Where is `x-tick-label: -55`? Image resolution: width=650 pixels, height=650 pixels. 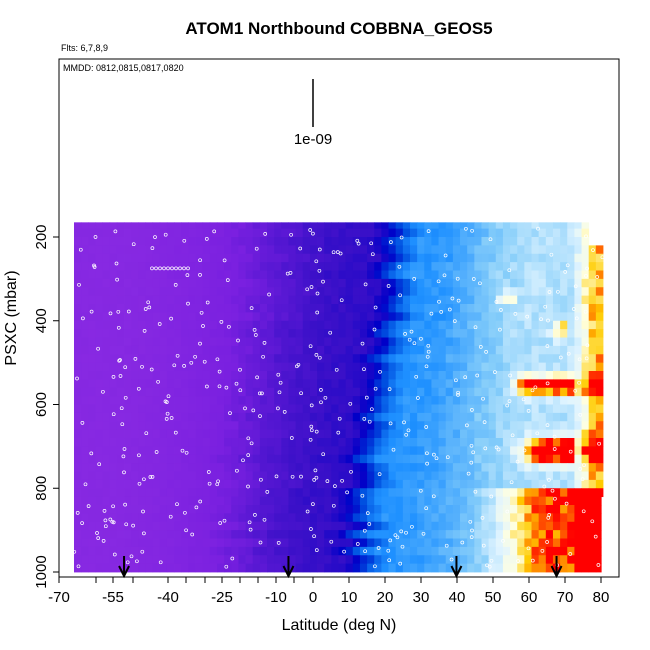
x-tick-label: -55 is located at coordinates (113, 597).